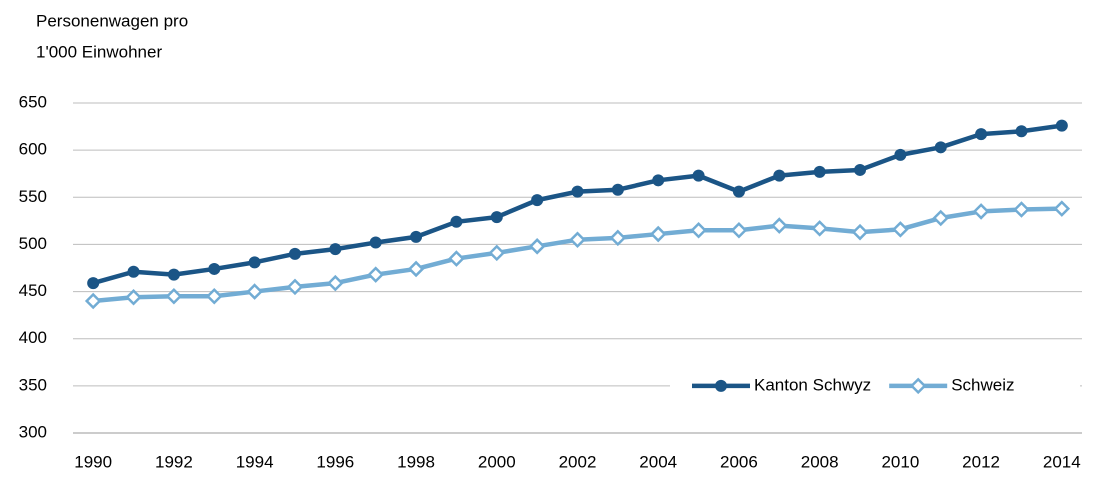 This screenshot has width=1094, height=478. I want to click on x-tick-label: 2006, so click(739, 461).